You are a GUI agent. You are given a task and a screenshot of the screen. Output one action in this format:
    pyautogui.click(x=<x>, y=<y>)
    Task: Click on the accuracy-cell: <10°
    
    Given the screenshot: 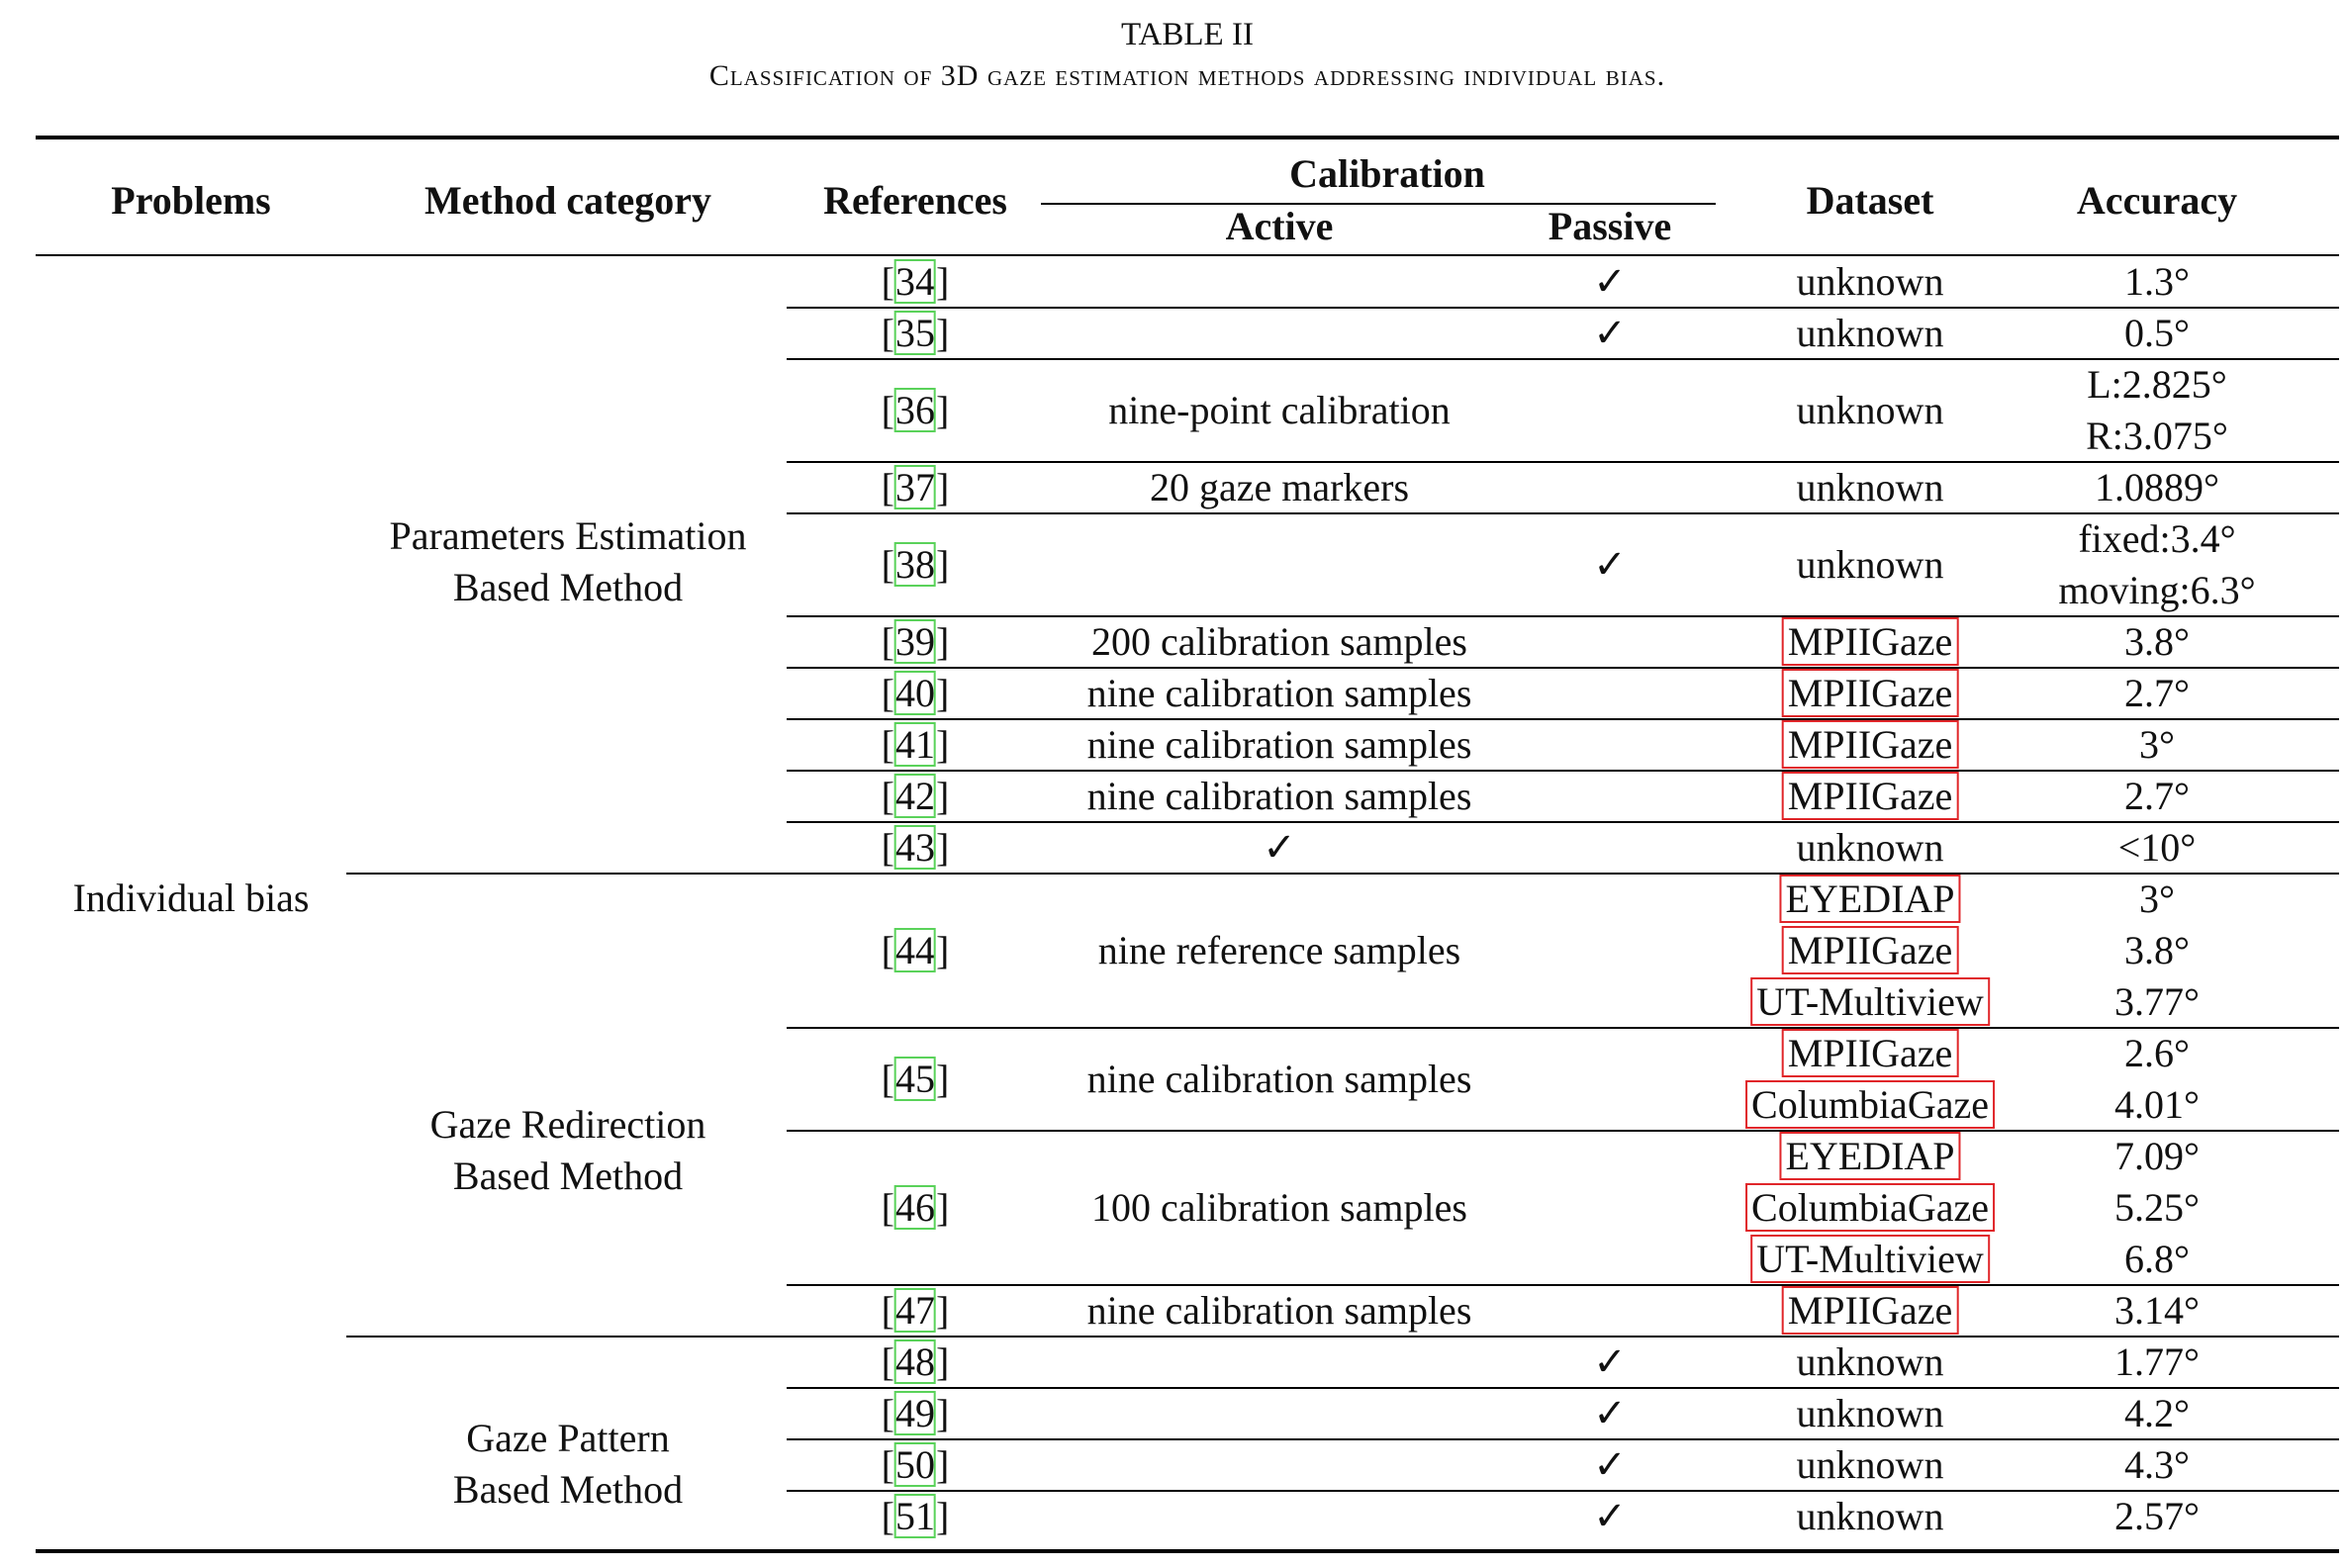 What is the action you would take?
    pyautogui.click(x=2157, y=847)
    